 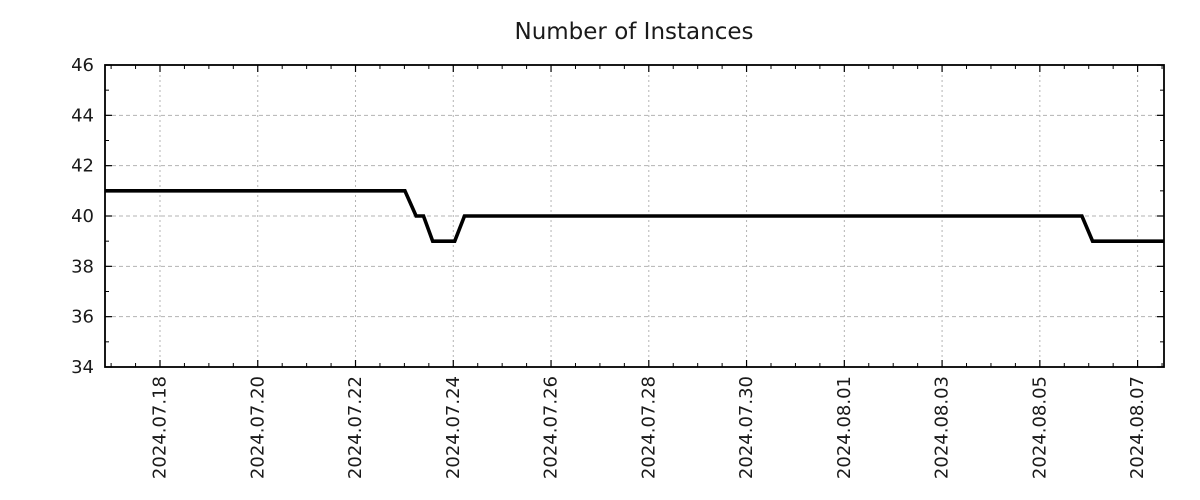 I want to click on x-tick-label: 2024.08.05, so click(x=1039, y=427).